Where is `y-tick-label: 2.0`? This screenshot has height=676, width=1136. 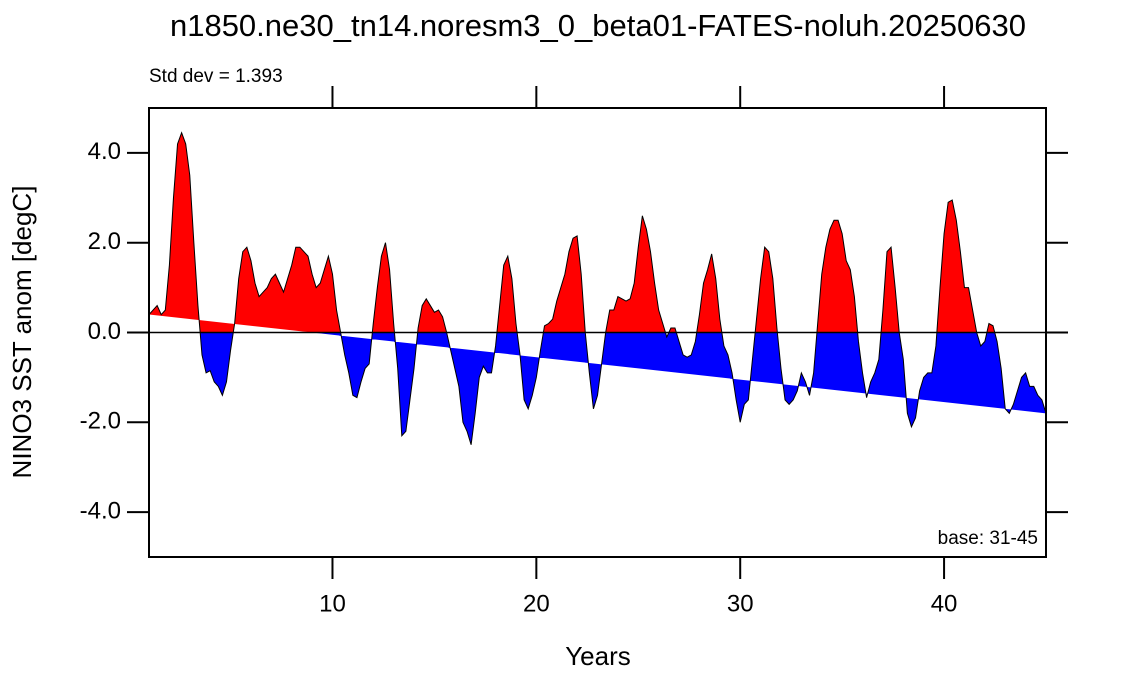
y-tick-label: 2.0 is located at coordinates (104, 241).